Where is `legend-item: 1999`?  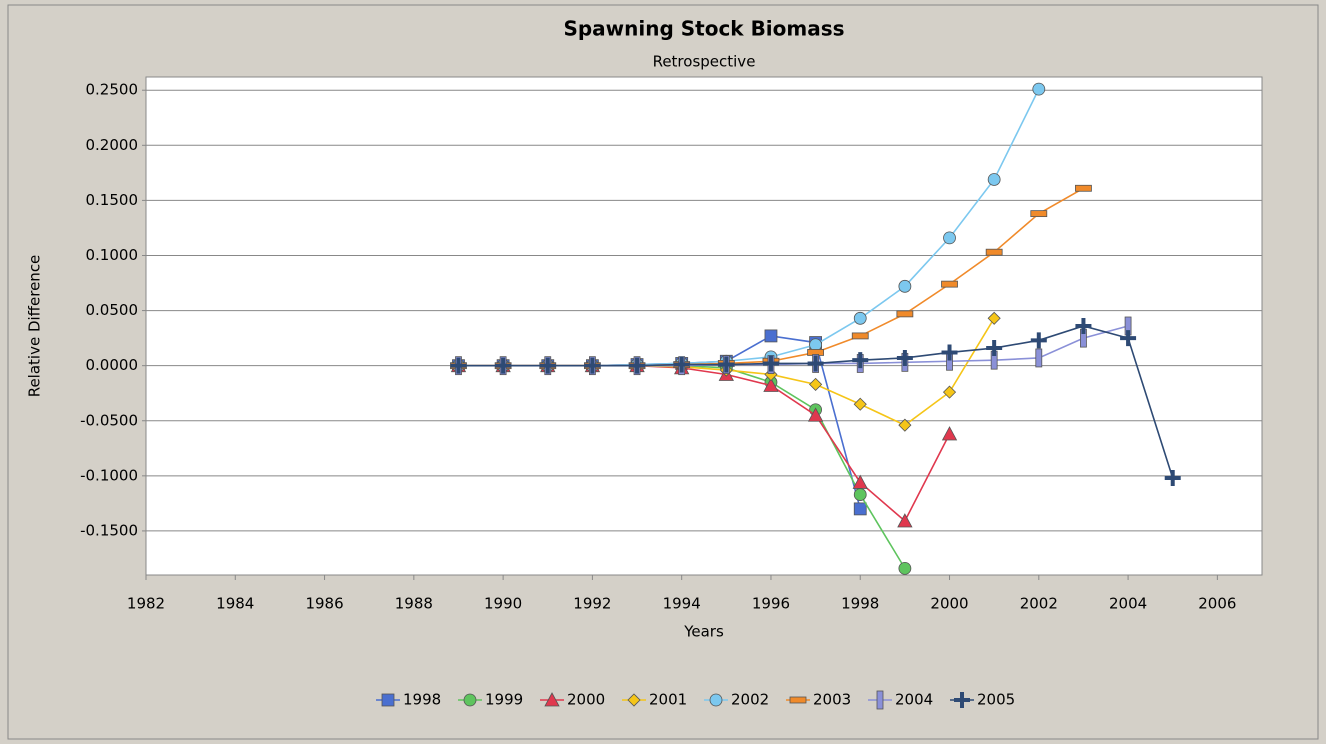 legend-item: 1999 is located at coordinates (490, 700).